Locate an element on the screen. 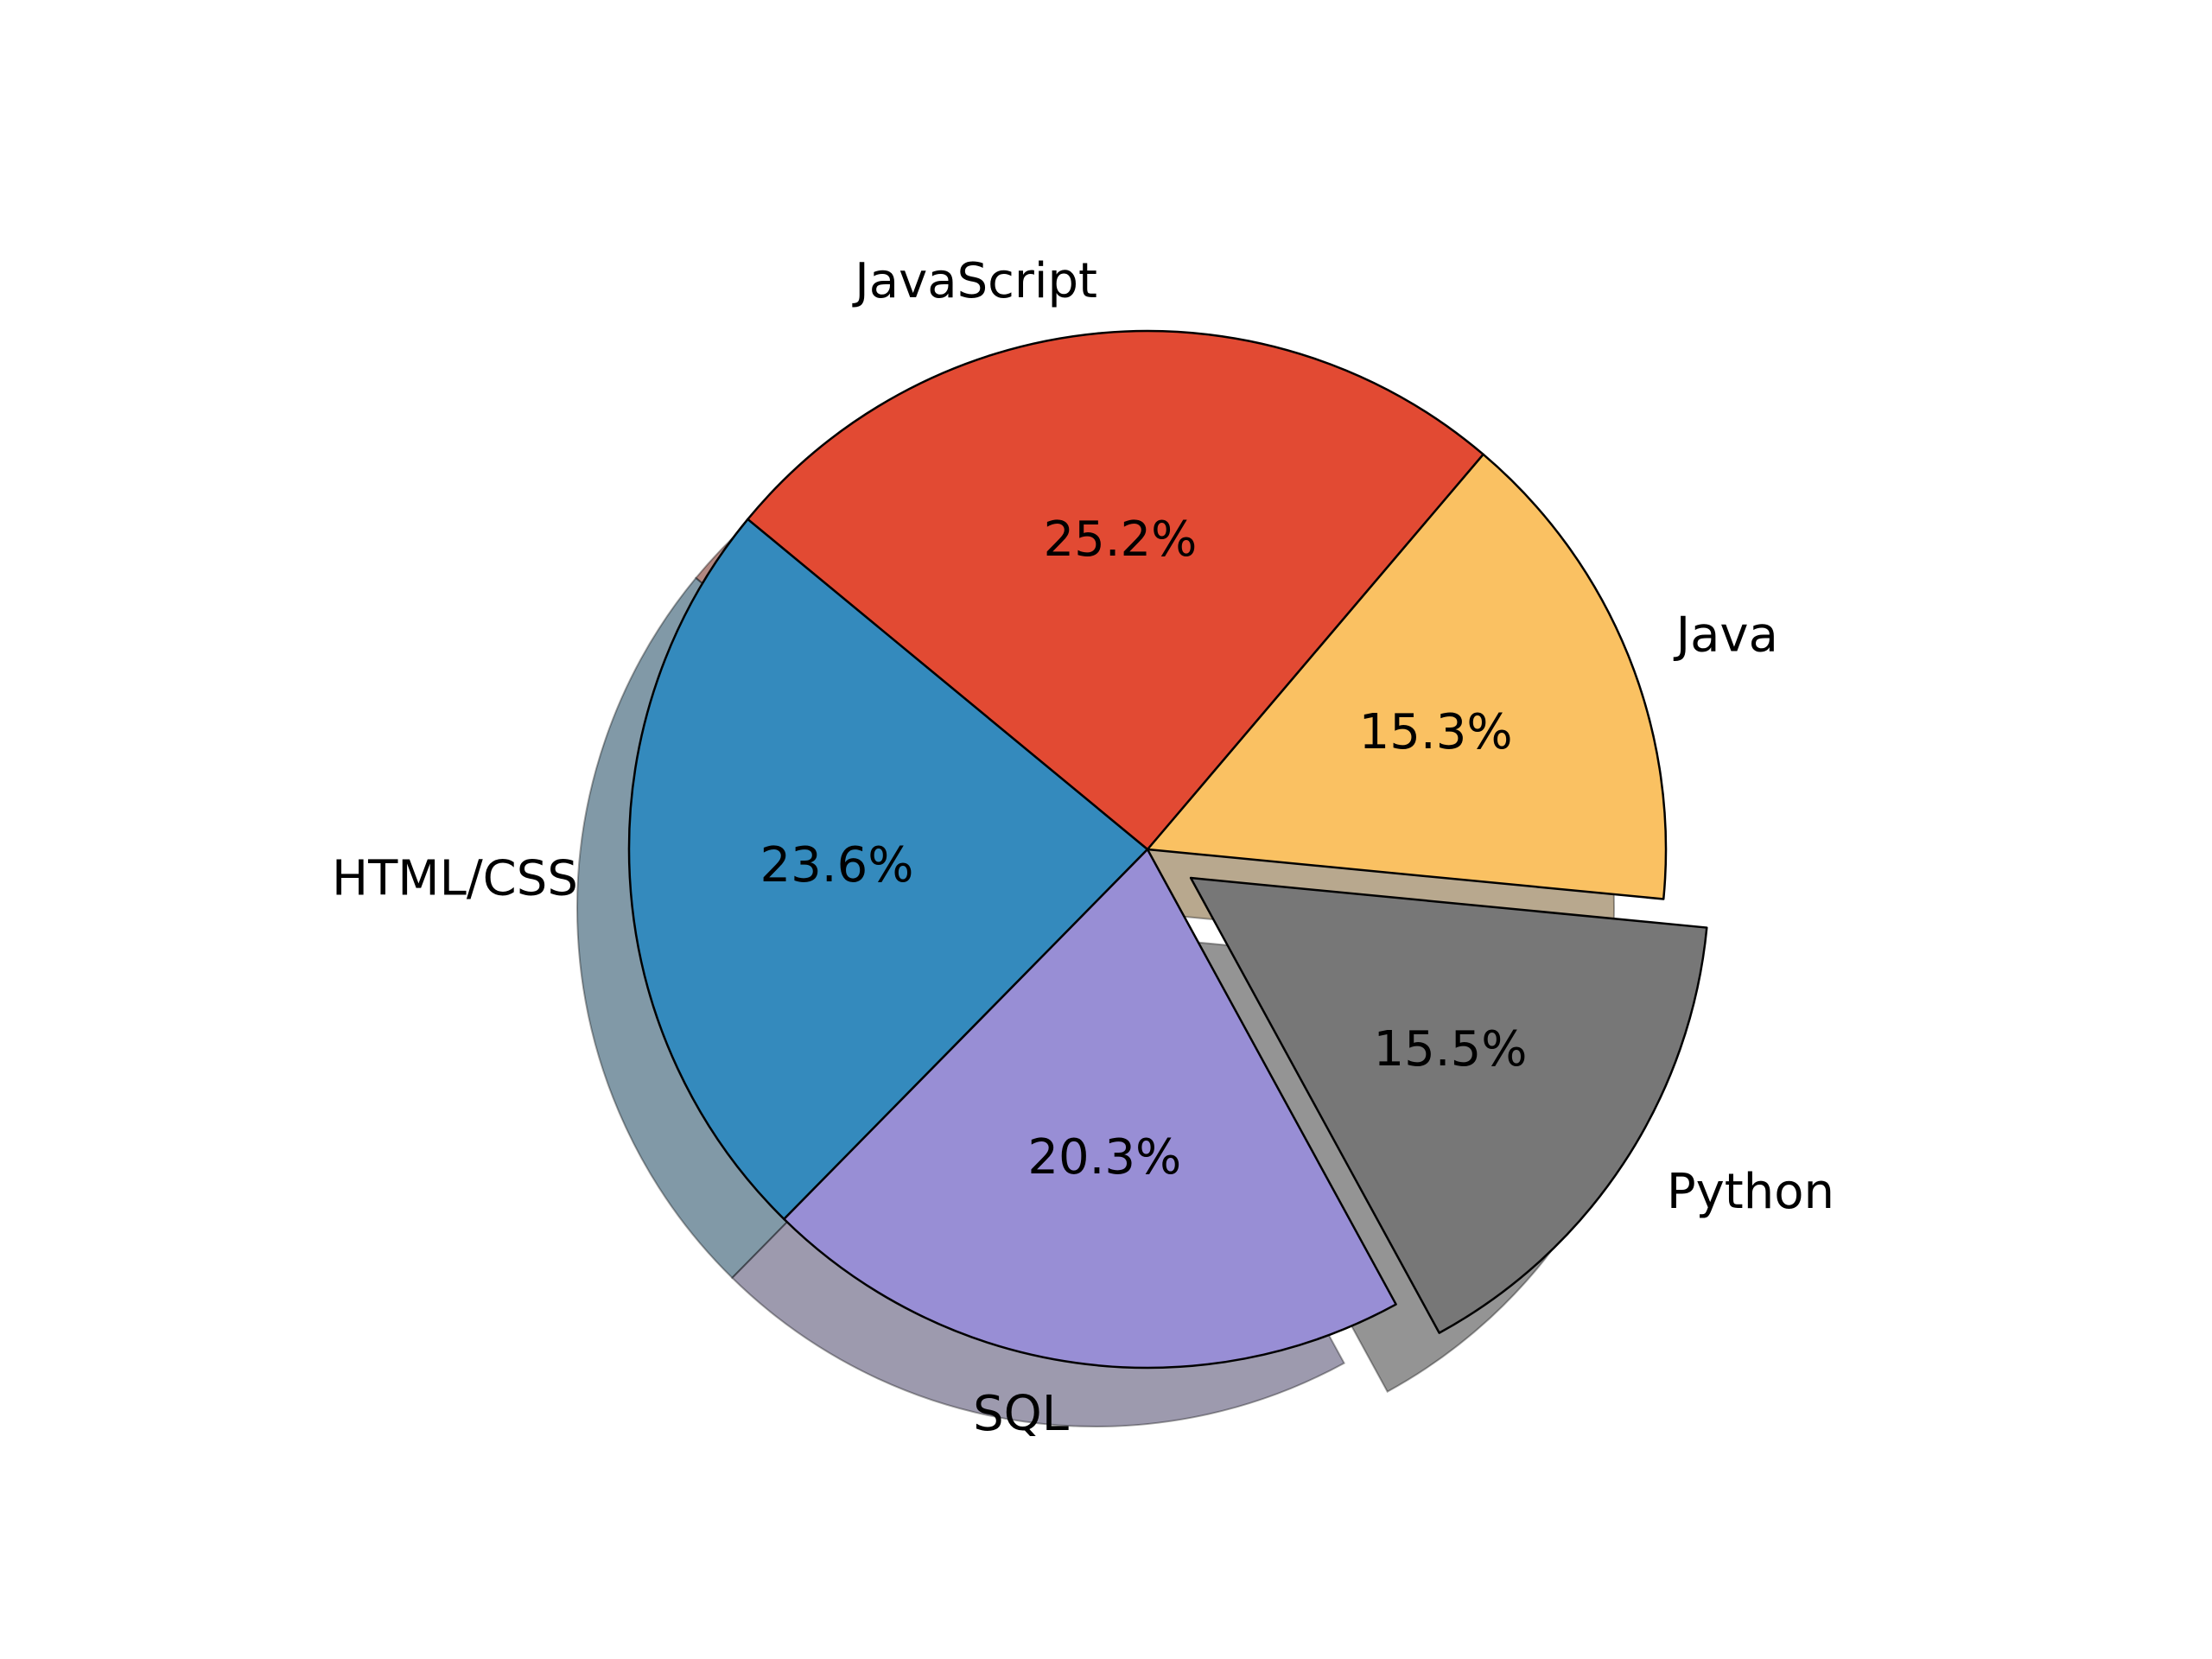 The image size is (2212, 1659). slice-label-python: Python is located at coordinates (1750, 1192).